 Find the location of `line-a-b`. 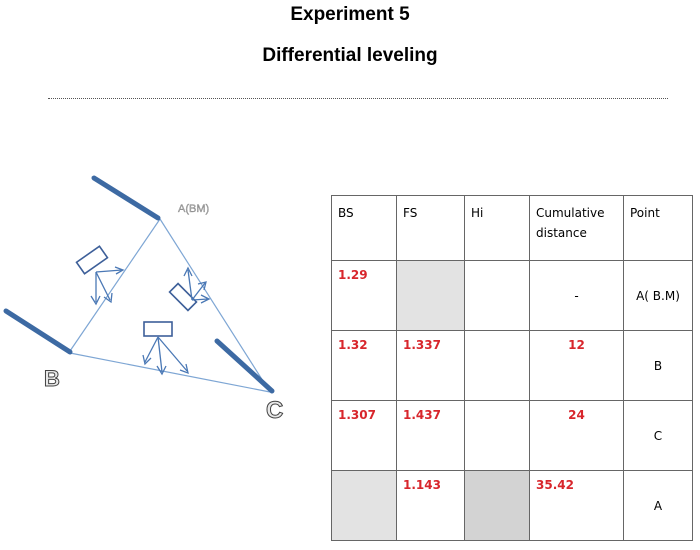

line-a-b is located at coordinates (115, 285).